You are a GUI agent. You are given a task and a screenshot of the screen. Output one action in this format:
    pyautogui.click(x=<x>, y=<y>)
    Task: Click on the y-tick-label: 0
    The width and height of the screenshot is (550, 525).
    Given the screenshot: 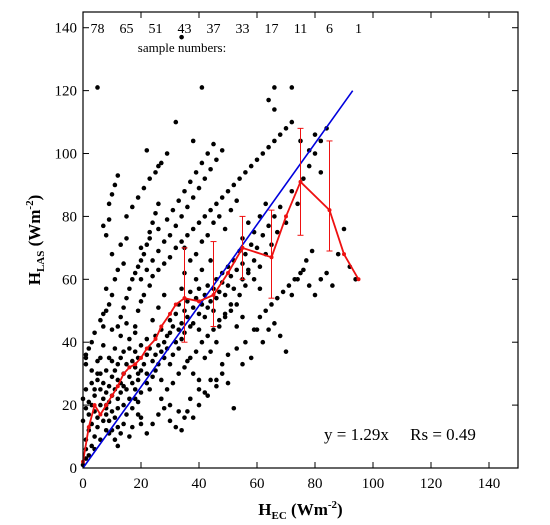 What is the action you would take?
    pyautogui.click(x=74, y=469)
    